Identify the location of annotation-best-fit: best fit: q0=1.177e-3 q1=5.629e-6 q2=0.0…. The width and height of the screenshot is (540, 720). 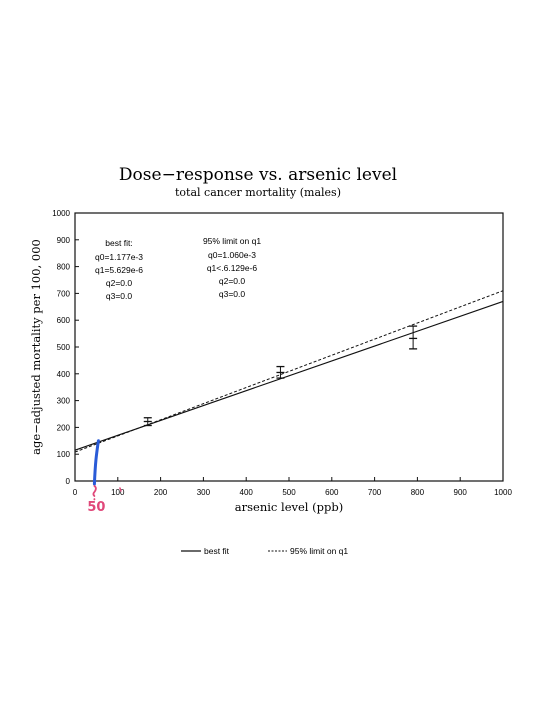
(119, 269).